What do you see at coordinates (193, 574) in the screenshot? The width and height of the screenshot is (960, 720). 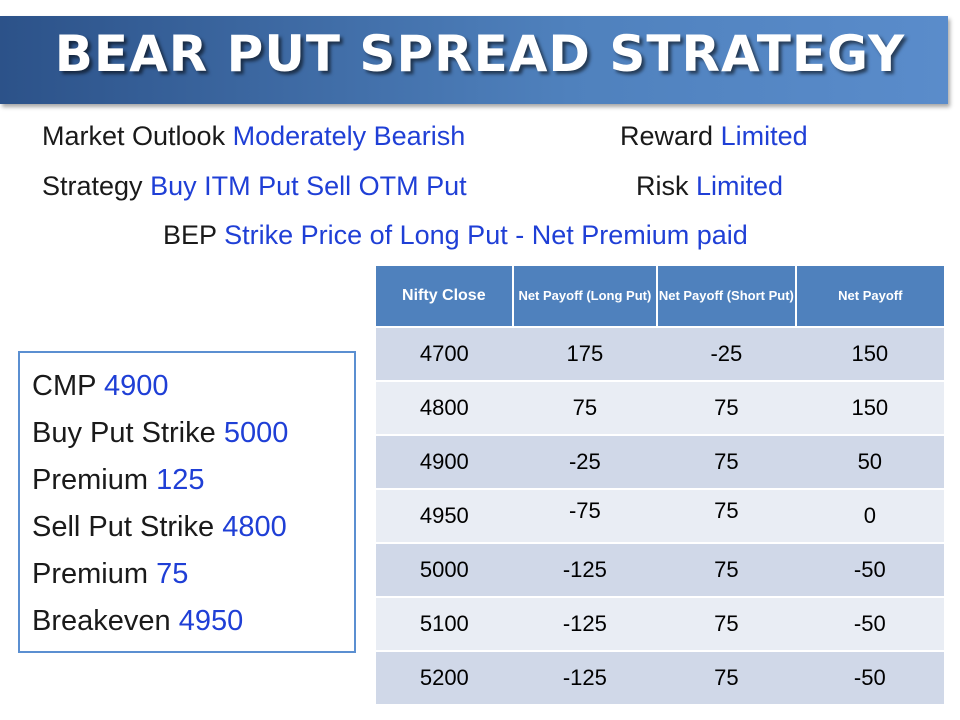 I see `param-premium-short: Premium 75` at bounding box center [193, 574].